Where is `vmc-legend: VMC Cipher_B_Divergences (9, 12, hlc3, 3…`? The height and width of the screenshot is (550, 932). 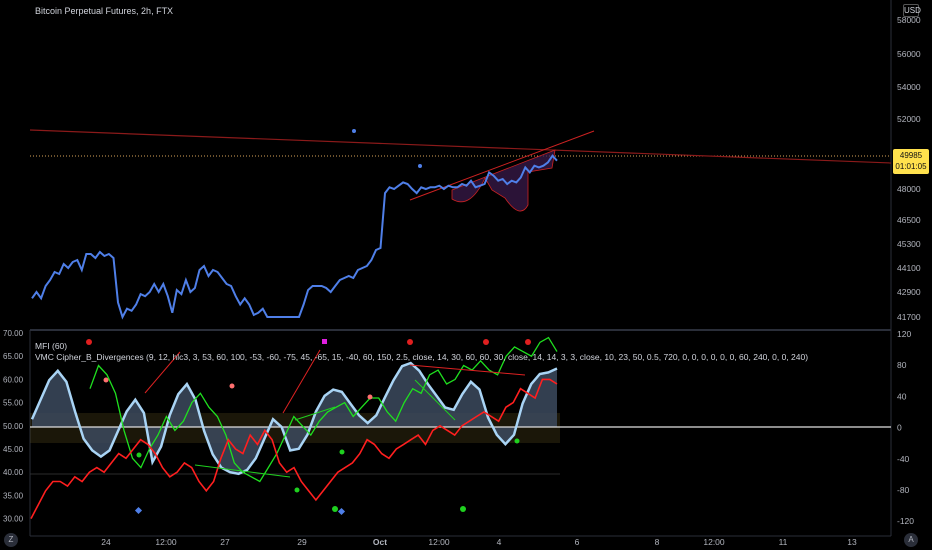
vmc-legend: VMC Cipher_B_Divergences (9, 12, hlc3, 3… is located at coordinates (422, 357).